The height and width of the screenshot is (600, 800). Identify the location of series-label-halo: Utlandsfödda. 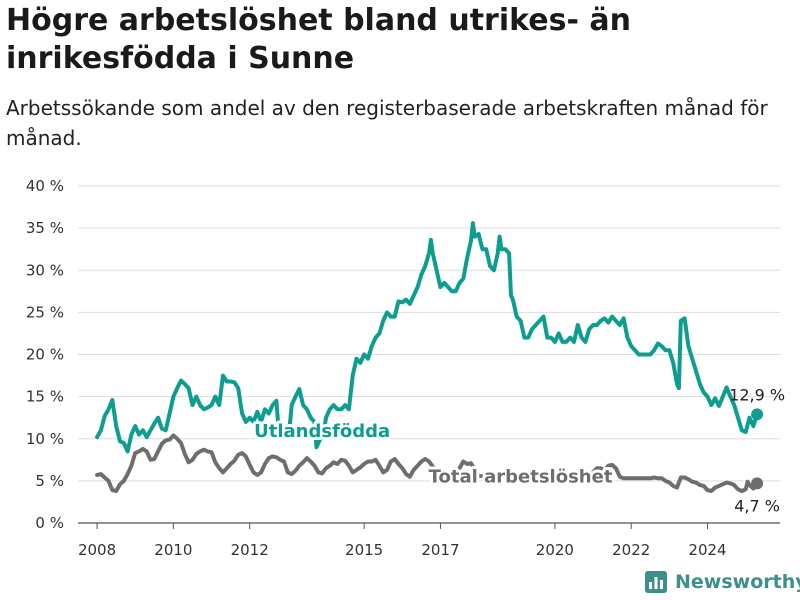
(322, 431).